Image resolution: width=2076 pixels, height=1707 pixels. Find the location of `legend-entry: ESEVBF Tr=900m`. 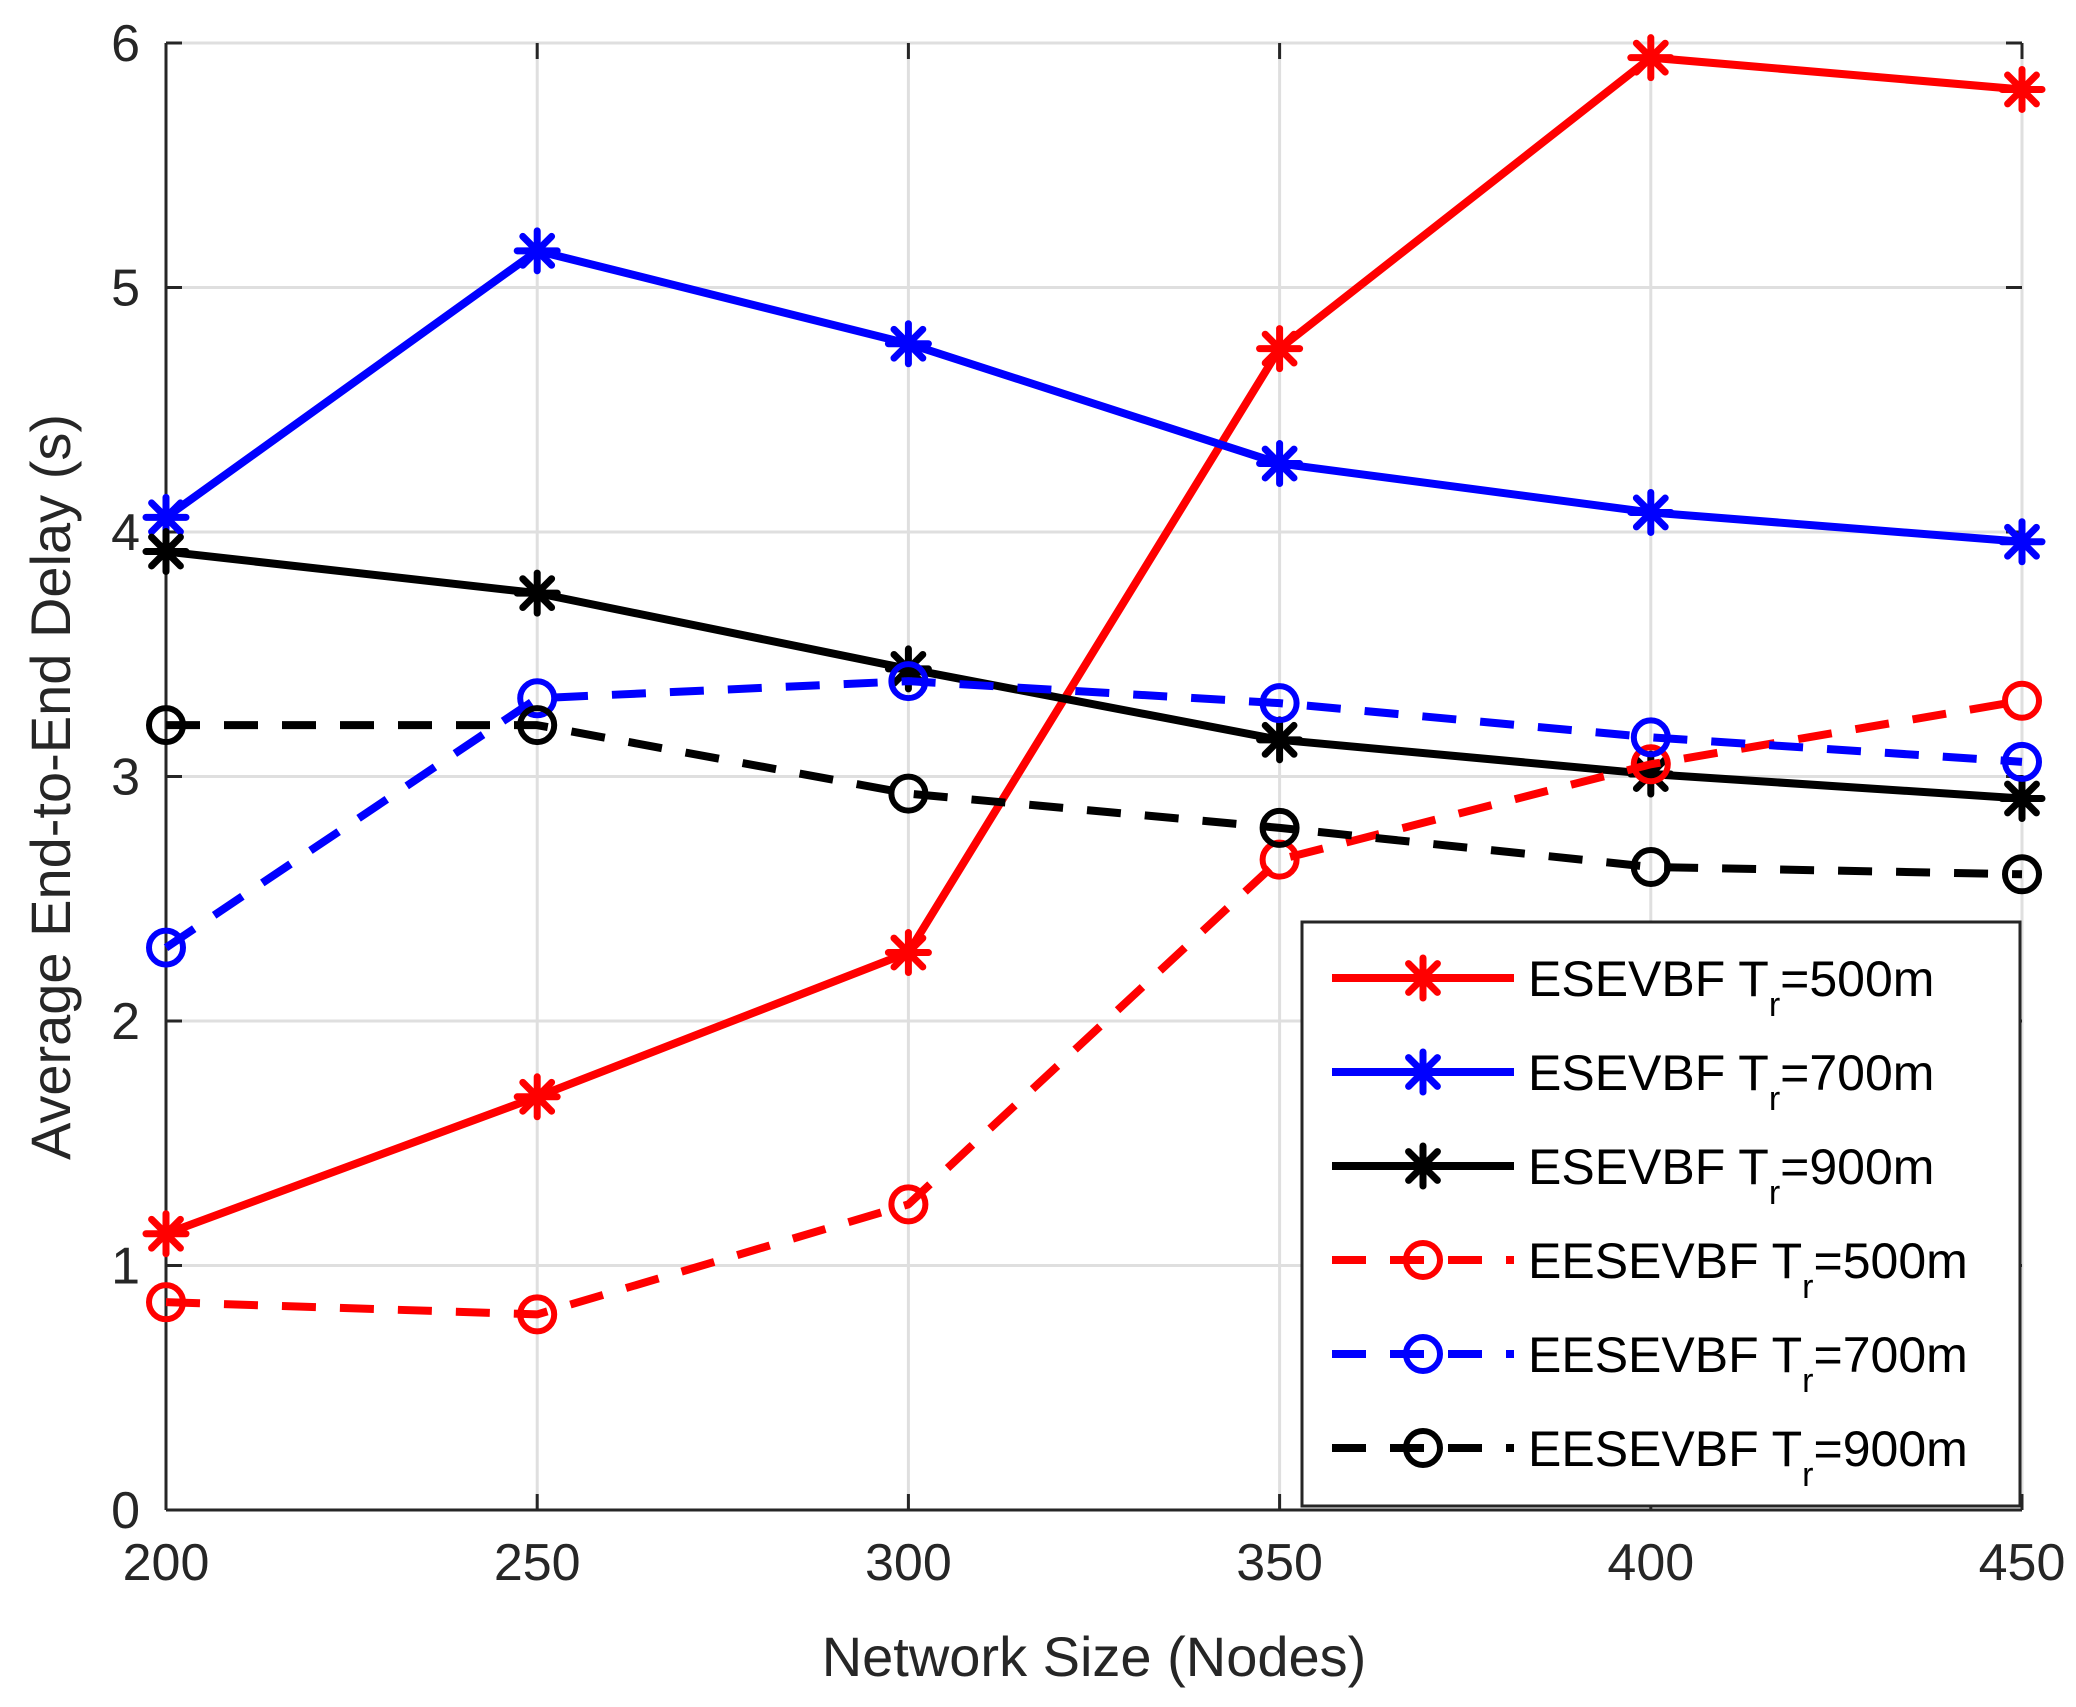

legend-entry: ESEVBF Tr=900m is located at coordinates (1633, 1175).